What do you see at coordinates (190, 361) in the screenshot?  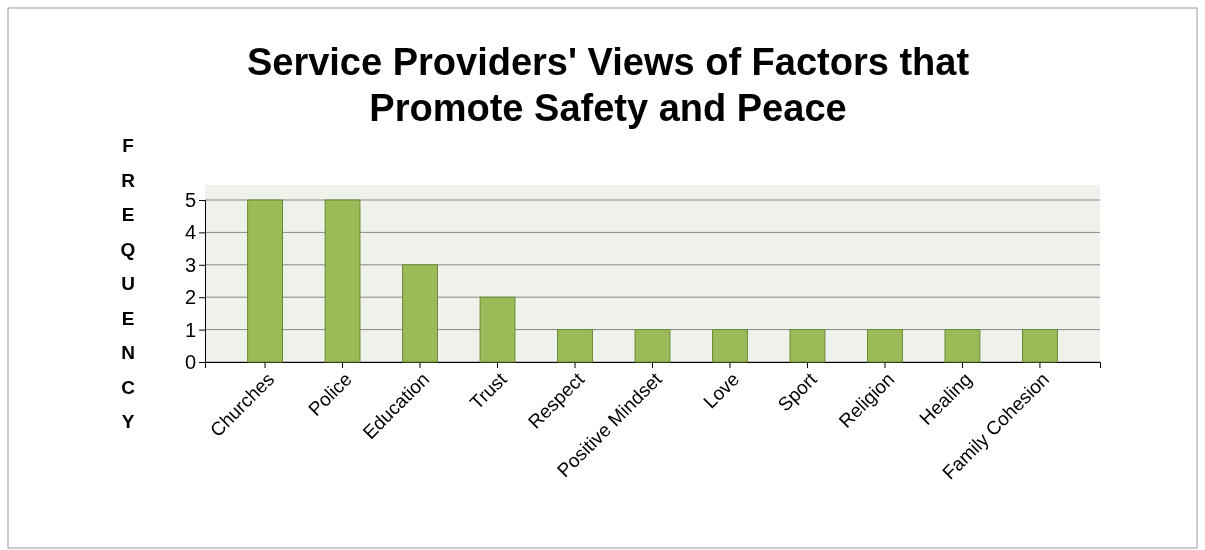 I see `y-tick-label: 0` at bounding box center [190, 361].